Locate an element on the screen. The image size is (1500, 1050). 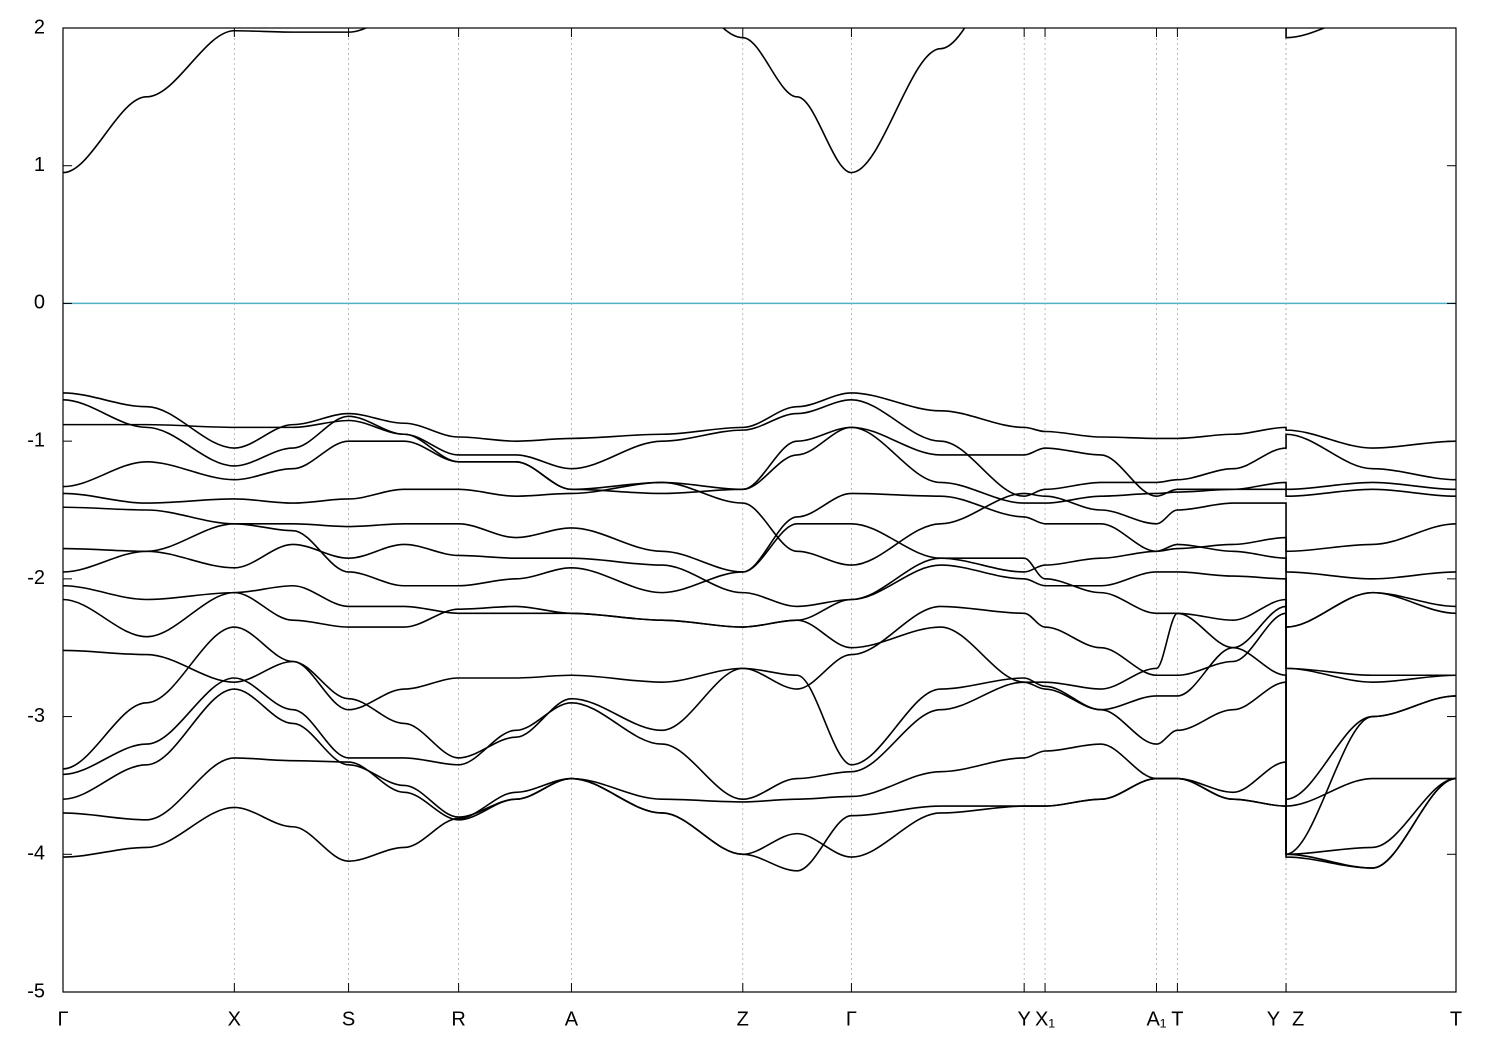
y-tick-label: 0 is located at coordinates (39, 303).